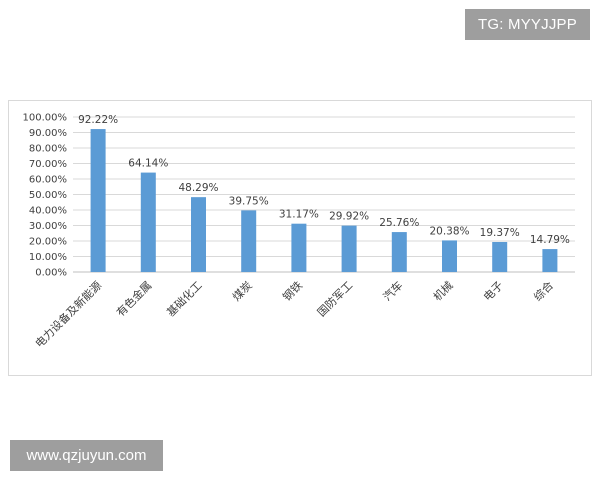  What do you see at coordinates (242, 291) in the screenshot?
I see `x-tick-label: 煤炭` at bounding box center [242, 291].